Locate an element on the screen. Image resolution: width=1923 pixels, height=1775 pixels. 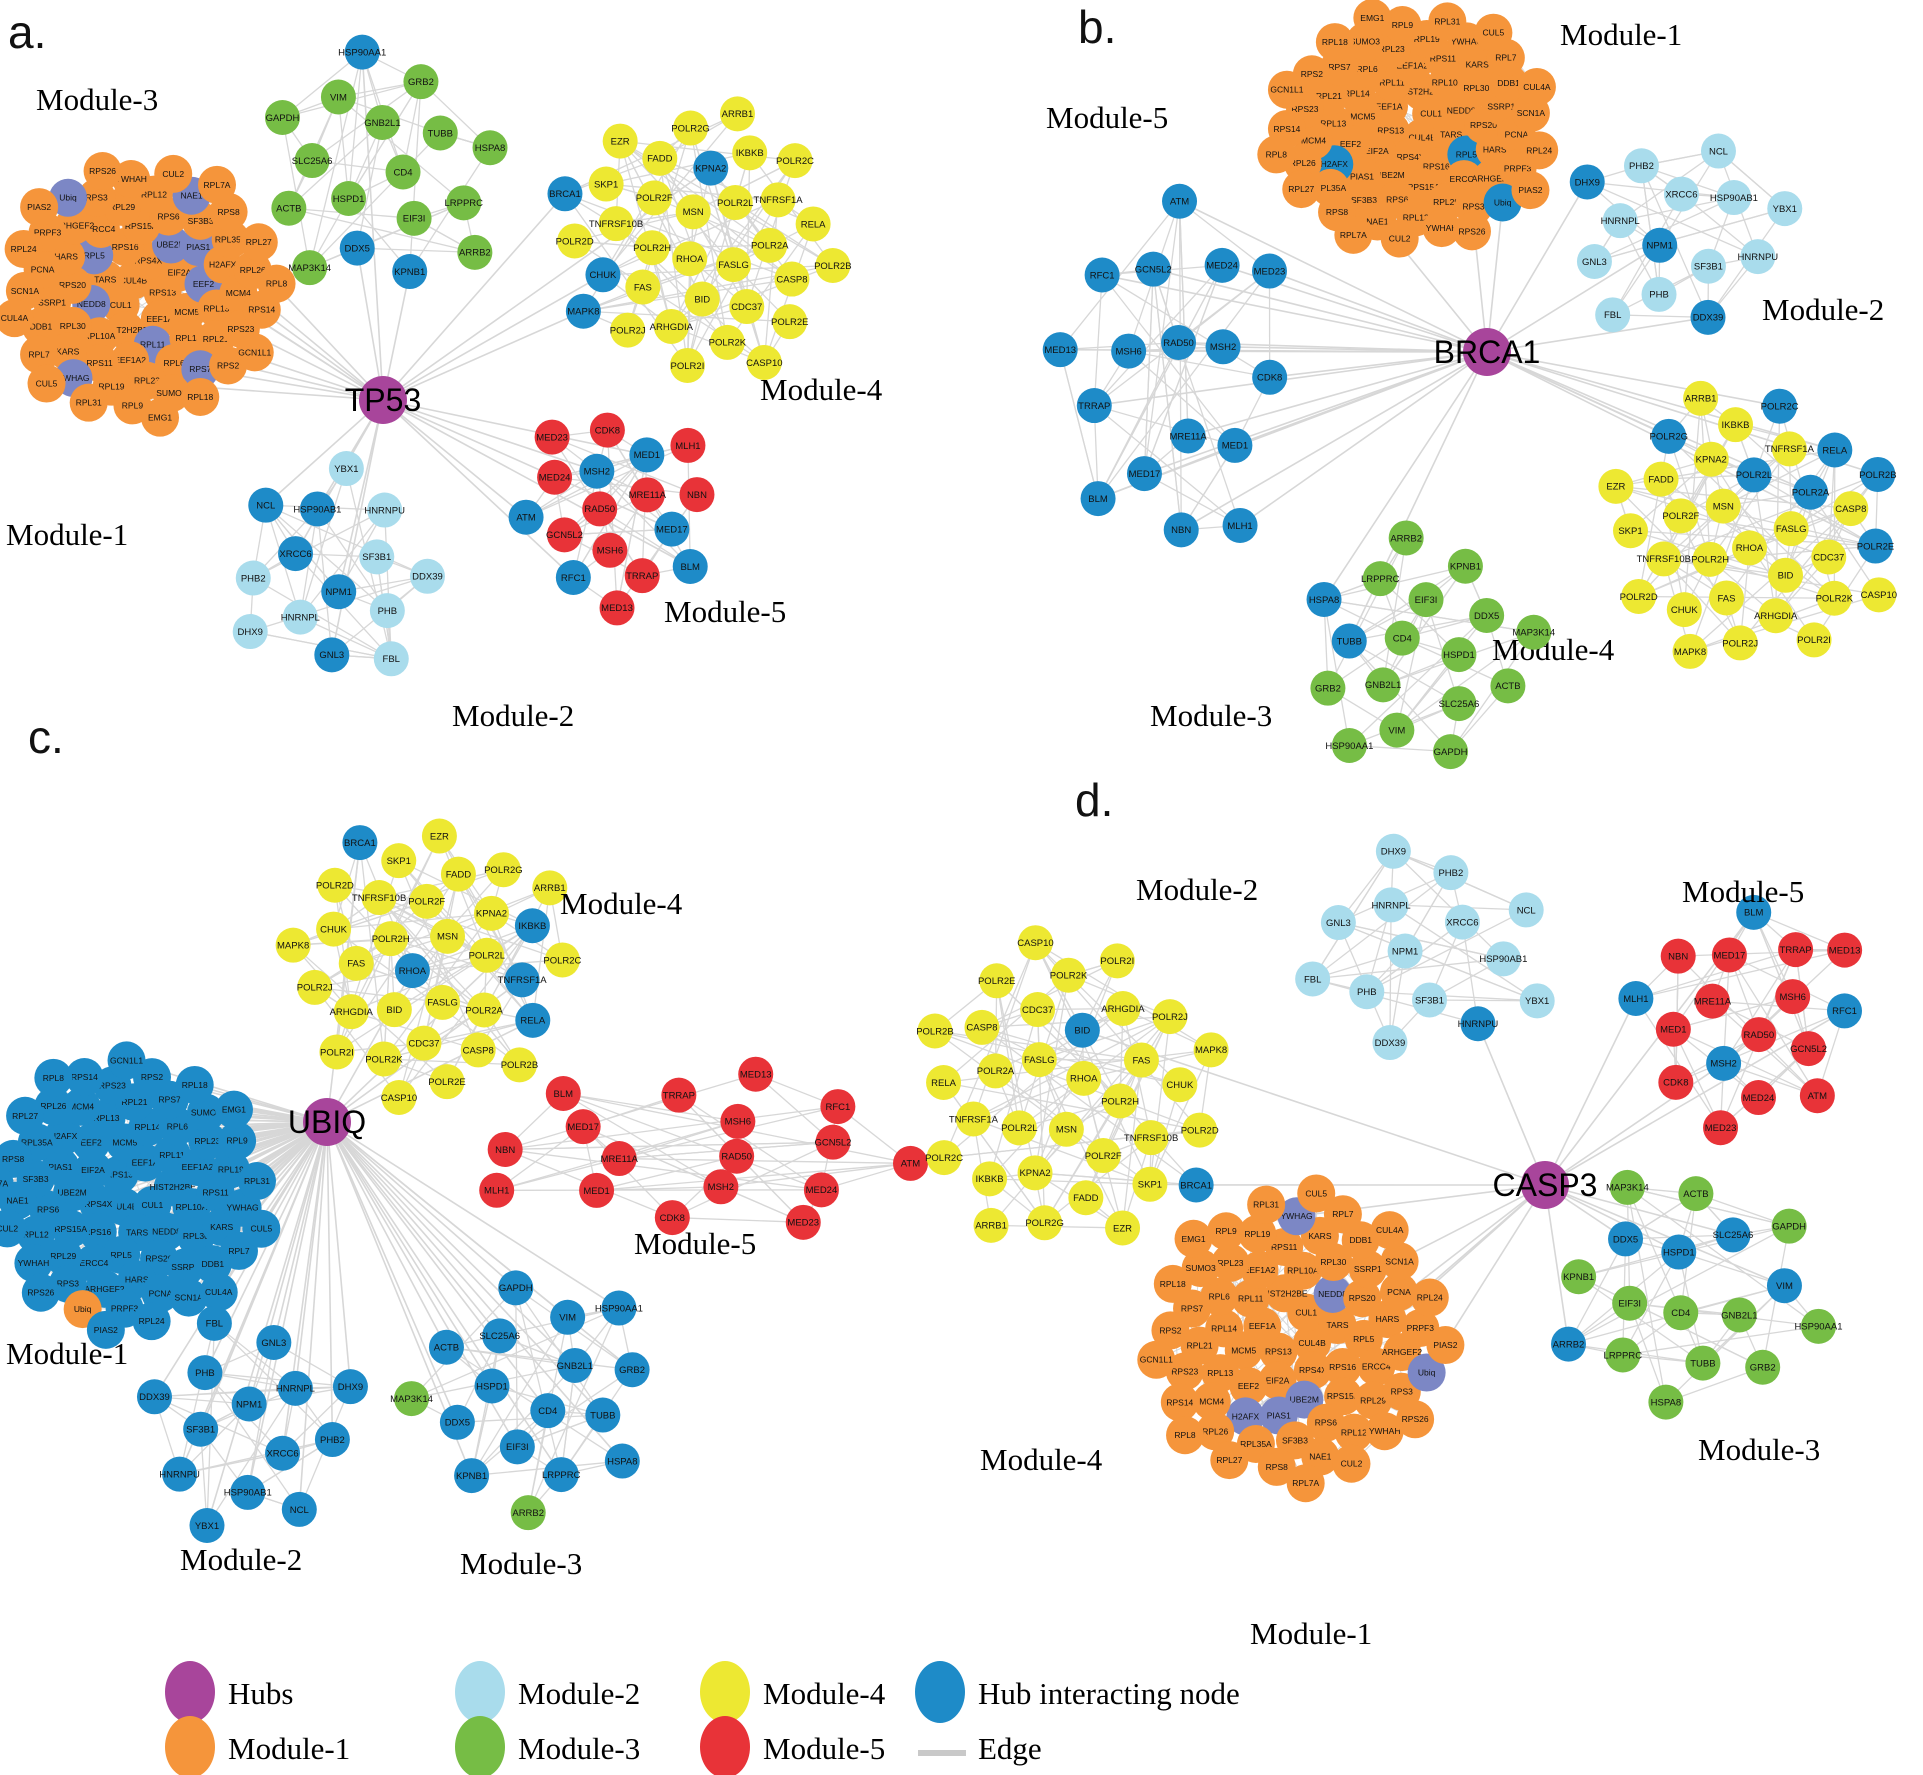
node-RPL35A: RPL35A is located at coordinates (230, 239).